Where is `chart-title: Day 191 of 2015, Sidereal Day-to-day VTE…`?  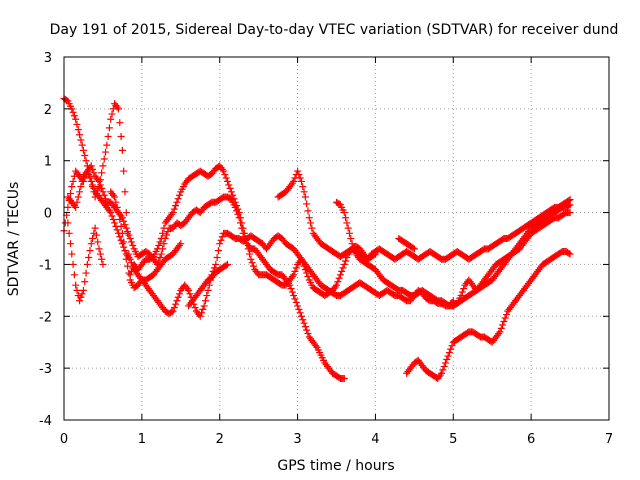 chart-title: Day 191 of 2015, Sidereal Day-to-day VTE… is located at coordinates (334, 30).